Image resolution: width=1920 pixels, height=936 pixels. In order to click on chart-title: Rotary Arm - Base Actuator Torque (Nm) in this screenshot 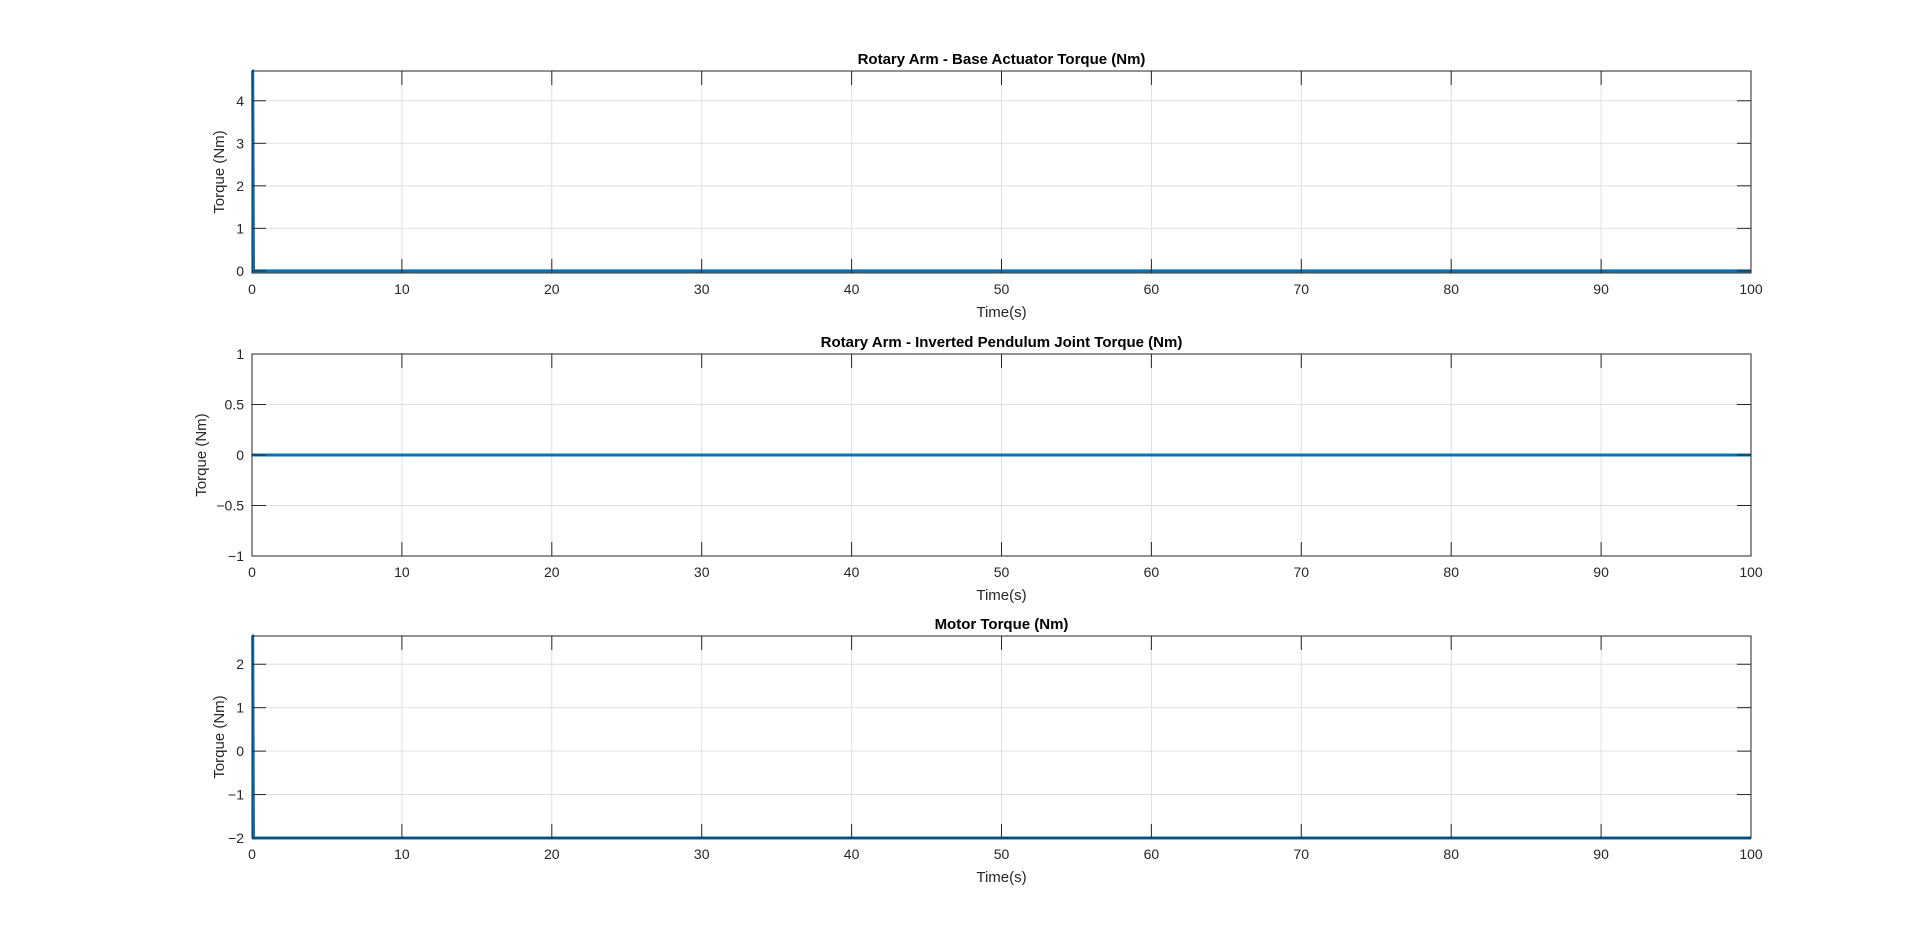, I will do `click(1002, 59)`.